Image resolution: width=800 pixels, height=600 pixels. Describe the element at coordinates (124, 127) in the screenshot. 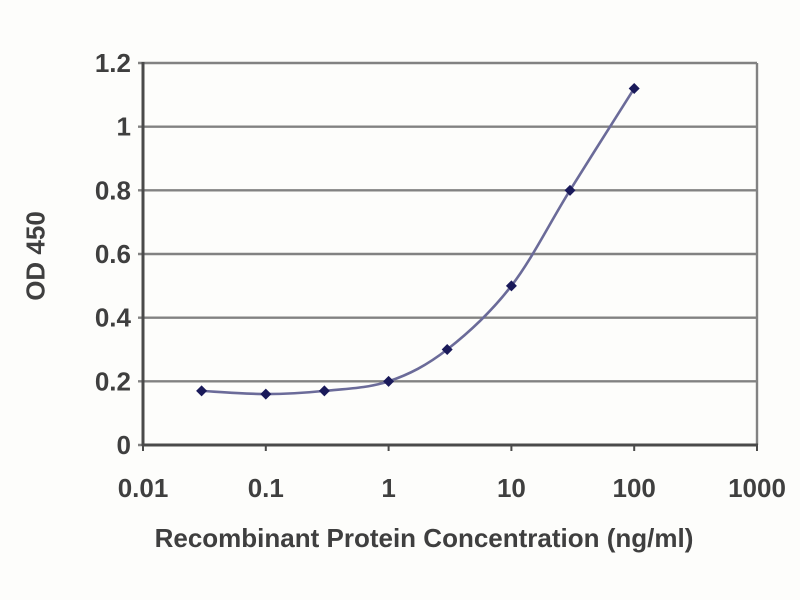

I see `y-tick-label: 1` at that location.